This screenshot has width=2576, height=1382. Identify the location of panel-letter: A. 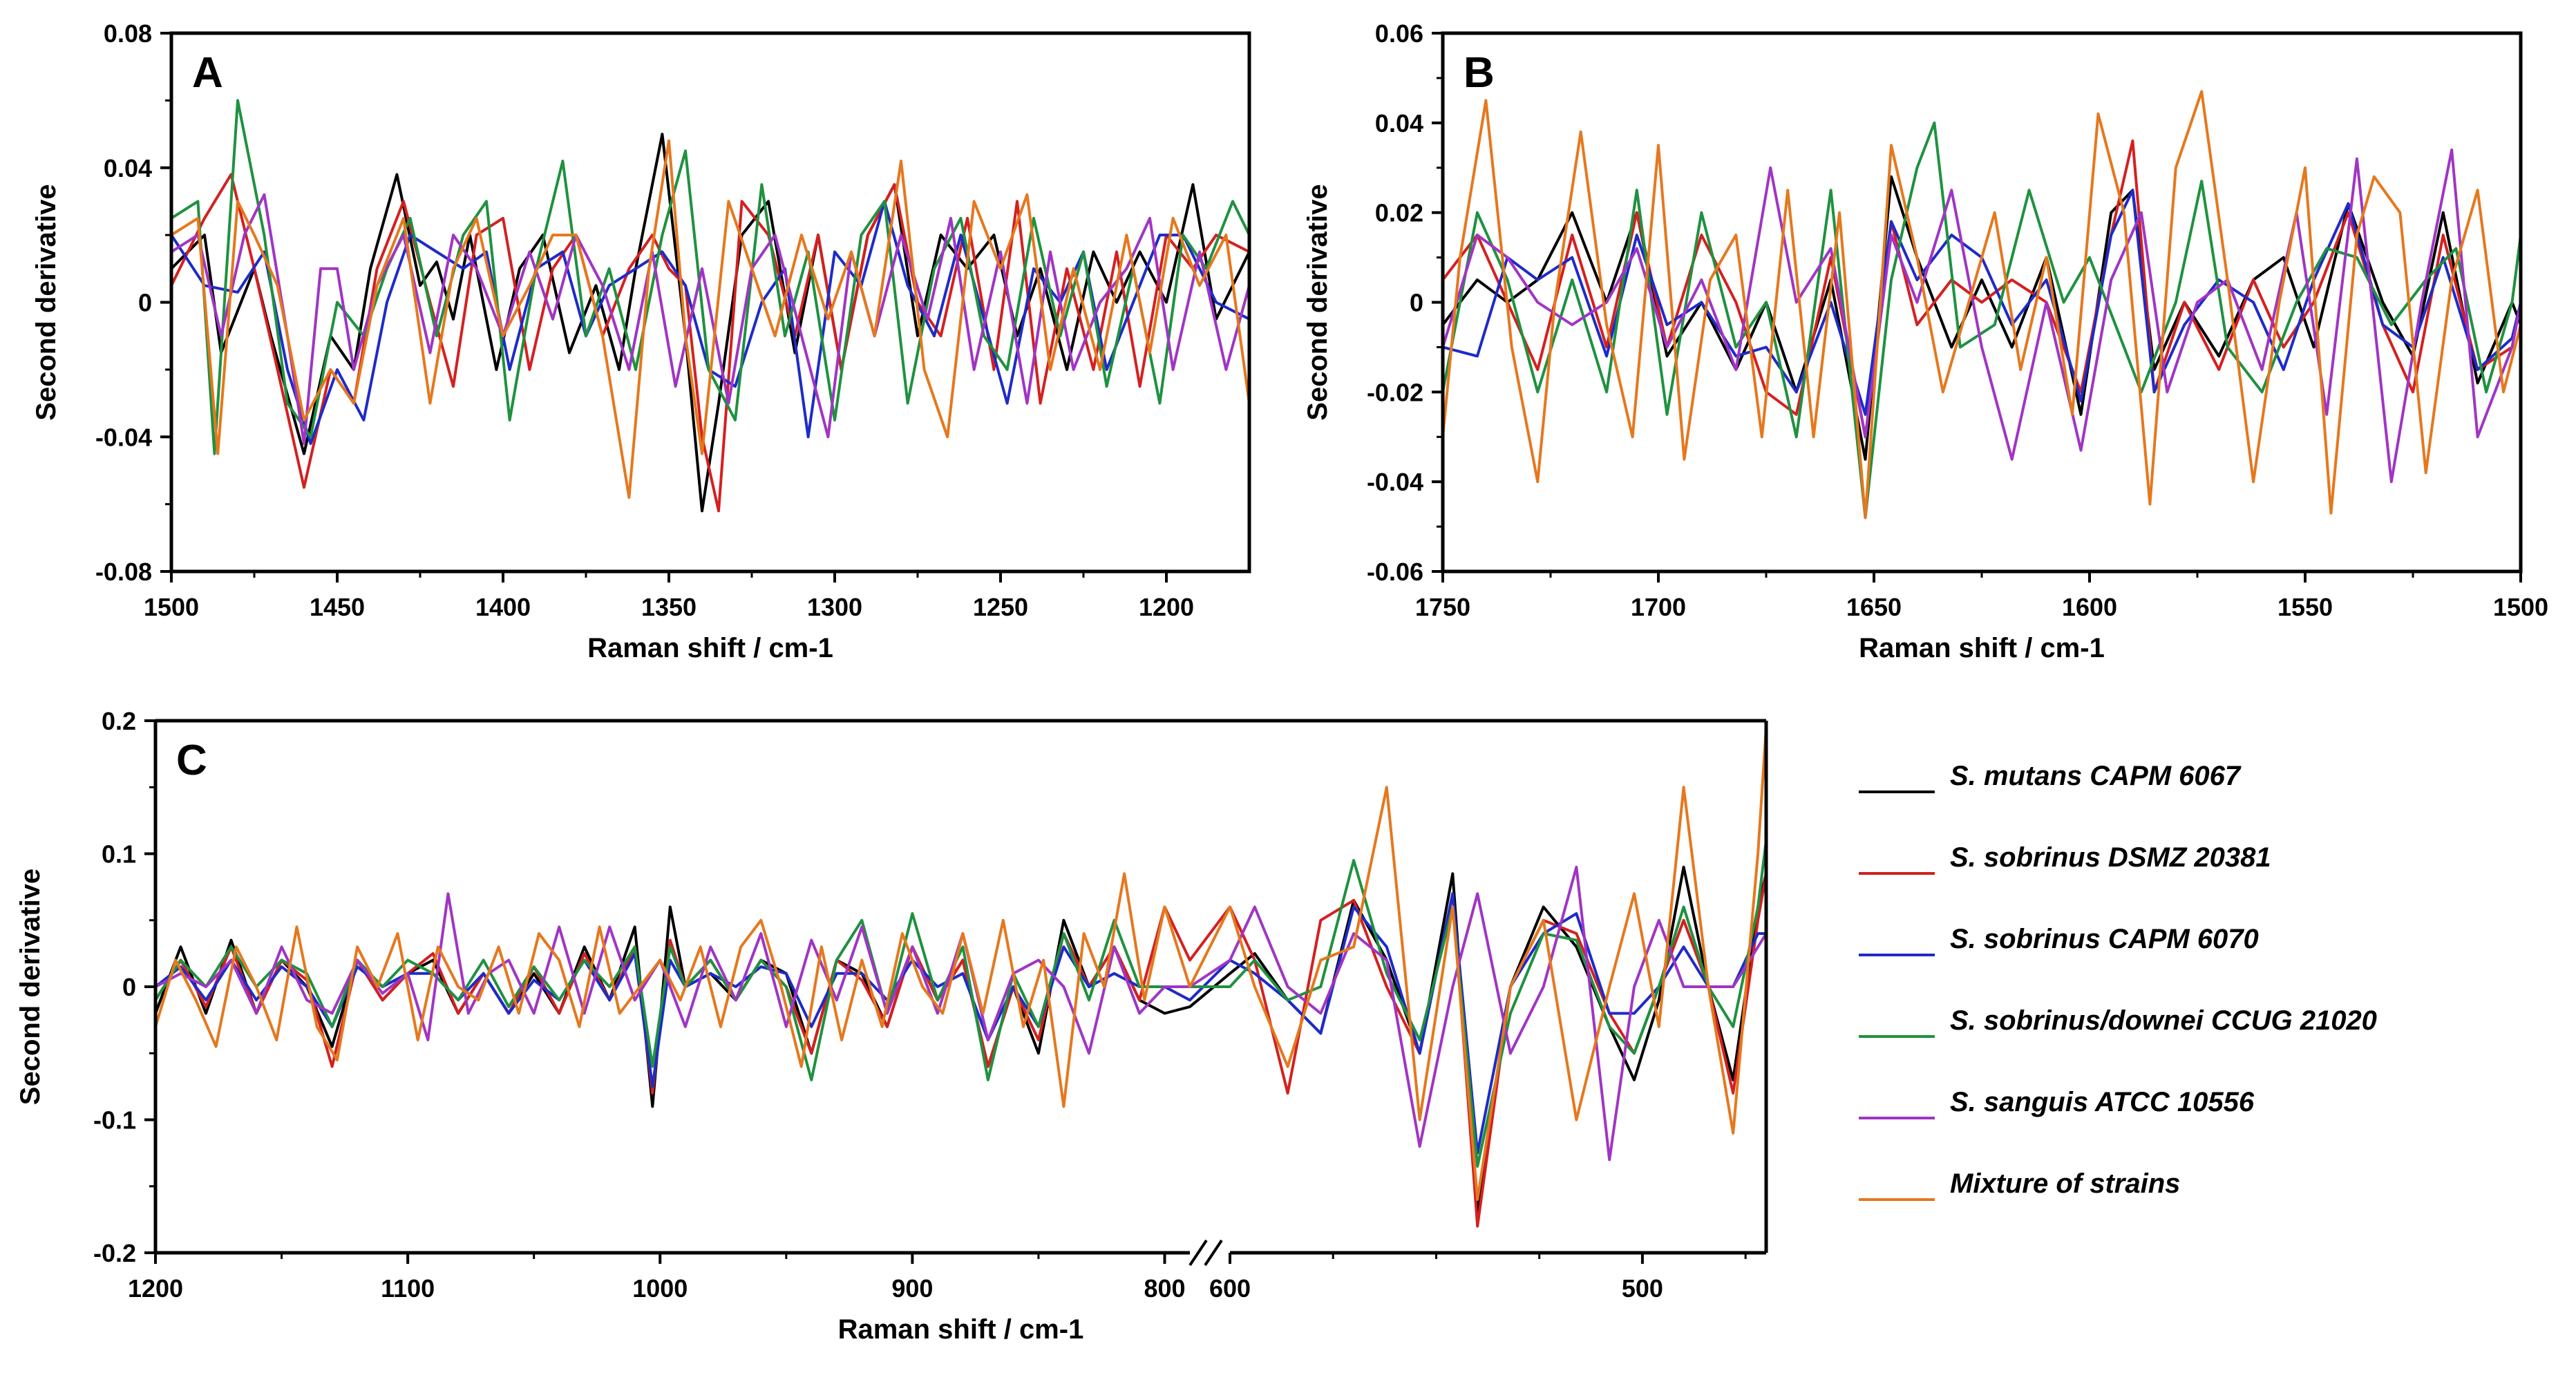
(207, 73).